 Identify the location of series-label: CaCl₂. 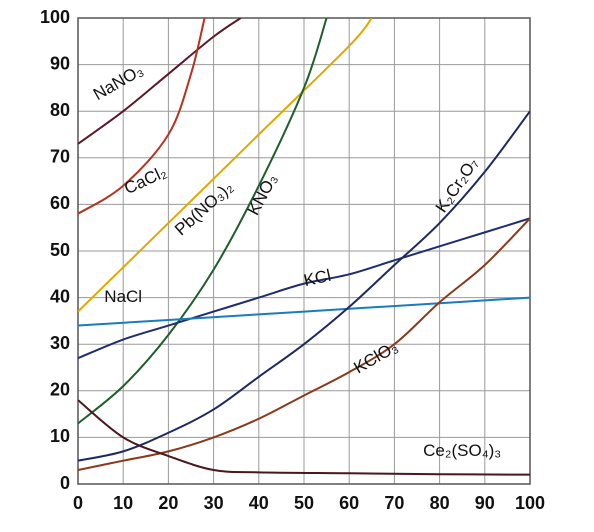
(145, 180).